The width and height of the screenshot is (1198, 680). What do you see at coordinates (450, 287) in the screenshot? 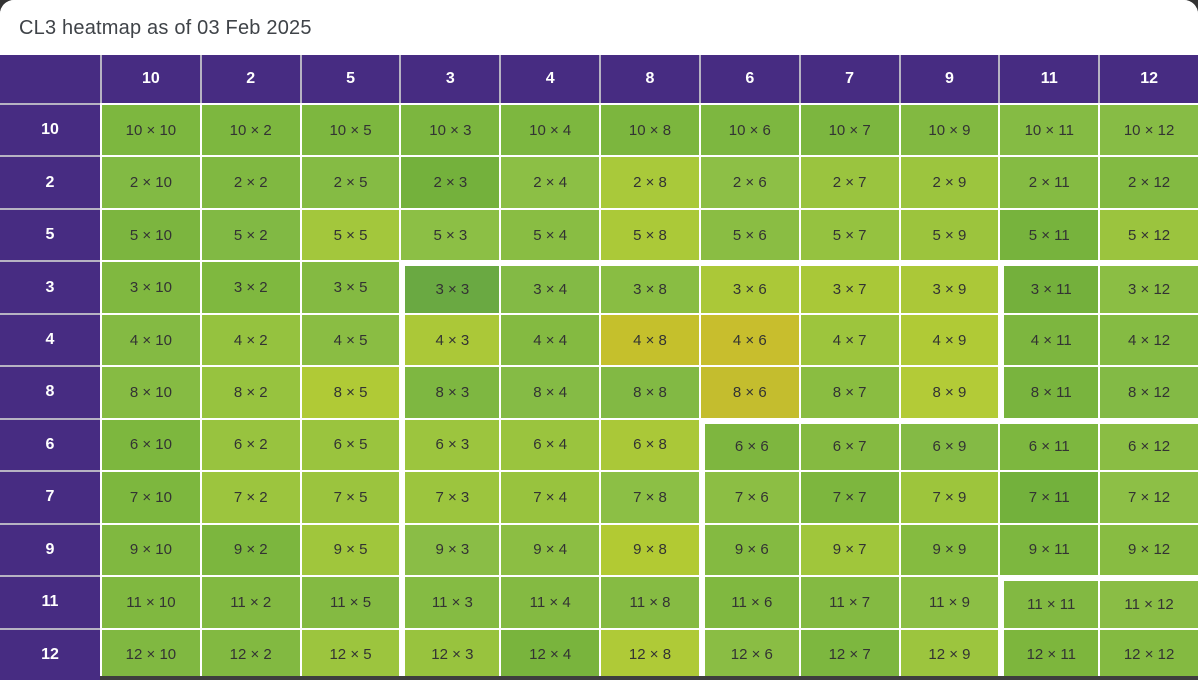
I see `heatmap-cell: 3 × 3` at bounding box center [450, 287].